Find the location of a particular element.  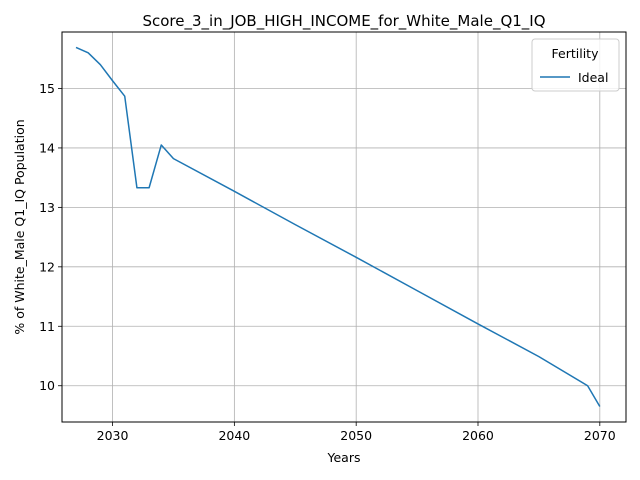

y-tick-label: 13 is located at coordinates (47, 207).